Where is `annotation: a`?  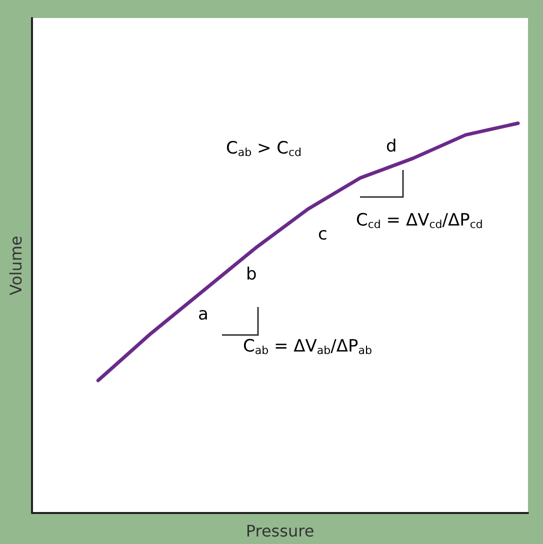 annotation: a is located at coordinates (203, 314).